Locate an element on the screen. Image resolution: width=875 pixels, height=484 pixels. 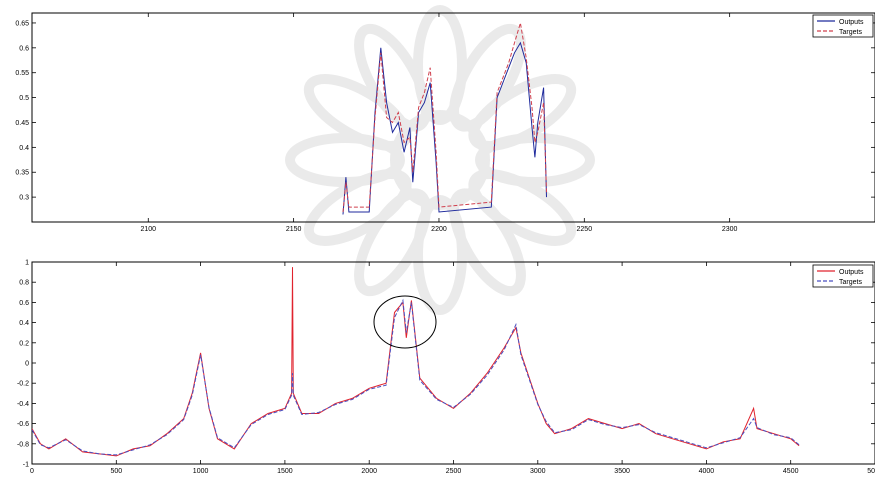
watermark-core is located at coordinates (440, 160).